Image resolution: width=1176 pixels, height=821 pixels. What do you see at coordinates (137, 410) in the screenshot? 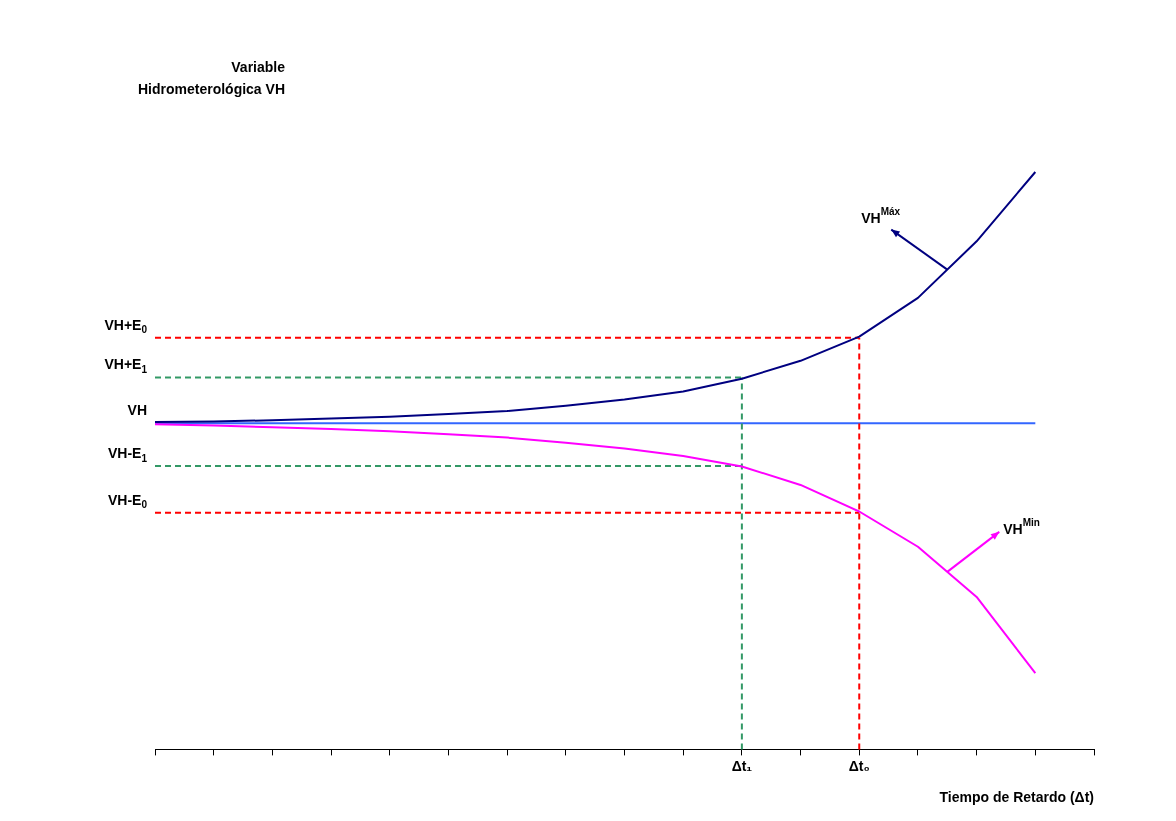
I see `ref-line-label: VH` at bounding box center [137, 410].